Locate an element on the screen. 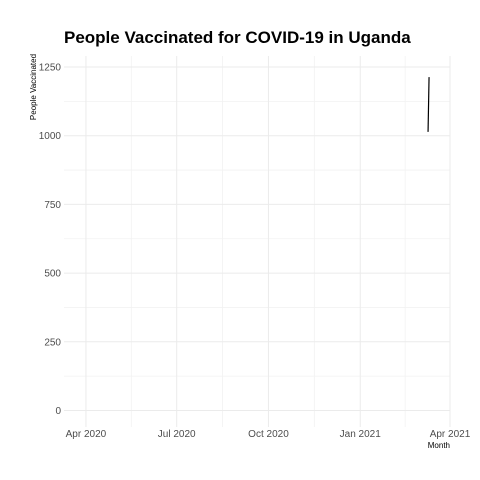  y-tick-label: 750 is located at coordinates (52, 205).